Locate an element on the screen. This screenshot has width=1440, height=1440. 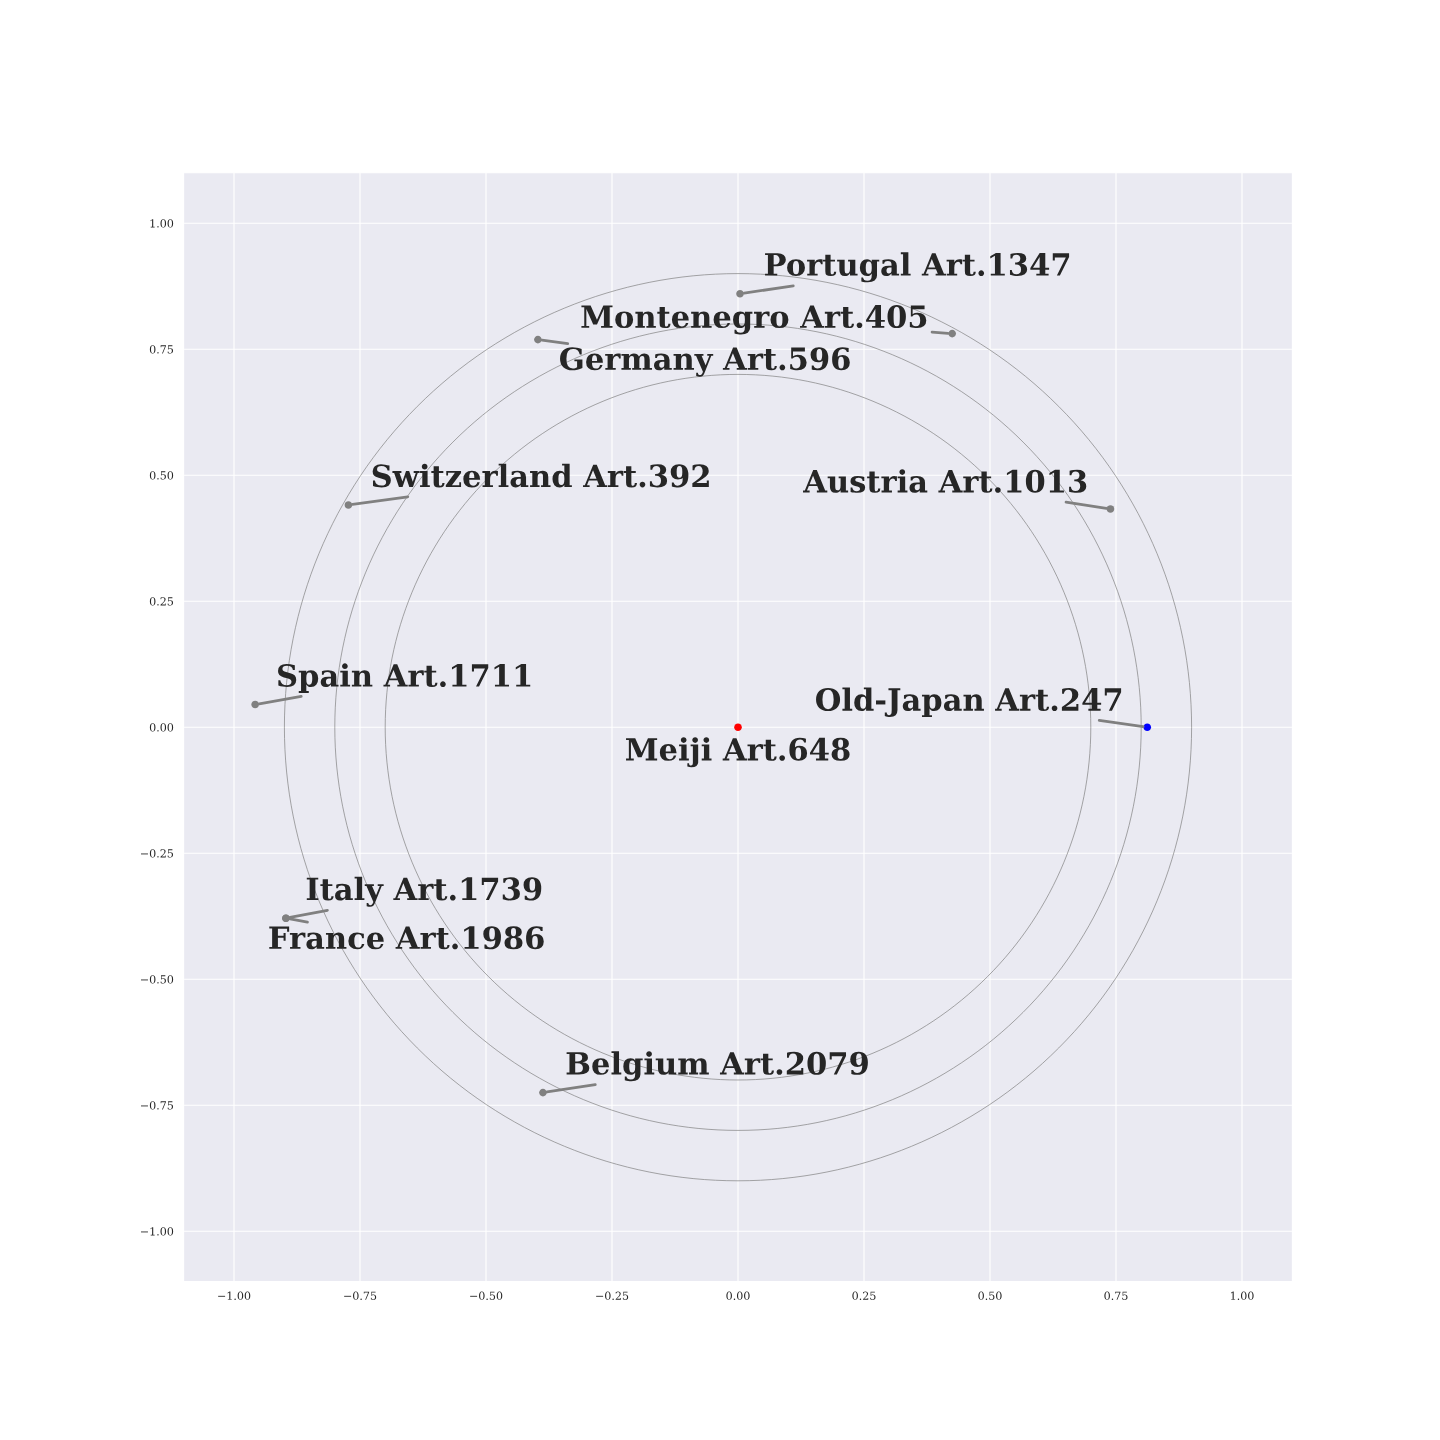
y-tick-label: 1.00 is located at coordinates (162, 223).